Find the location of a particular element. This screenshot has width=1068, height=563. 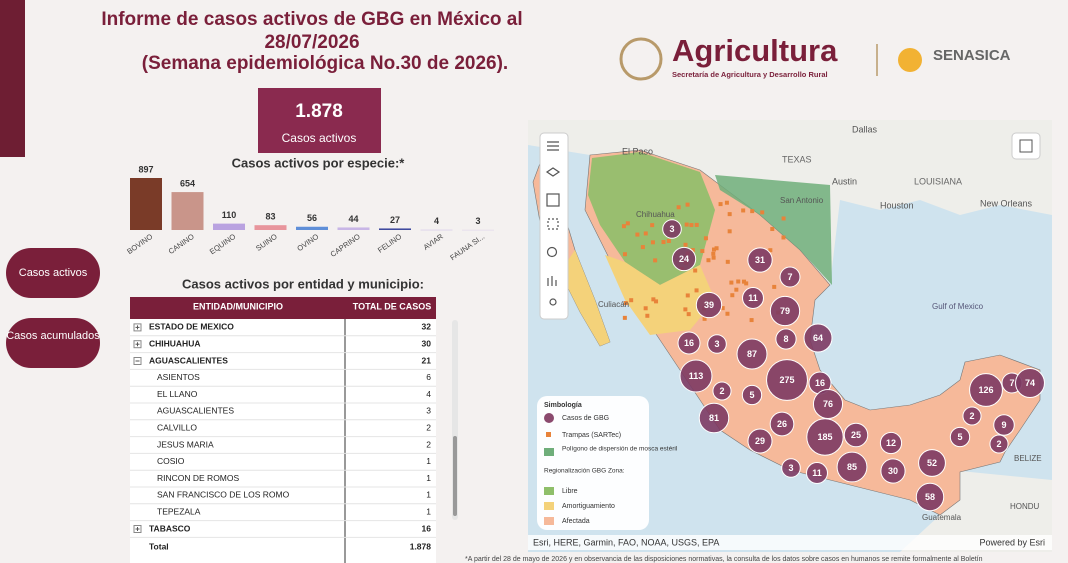

row-total: 30 is located at coordinates (427, 343).